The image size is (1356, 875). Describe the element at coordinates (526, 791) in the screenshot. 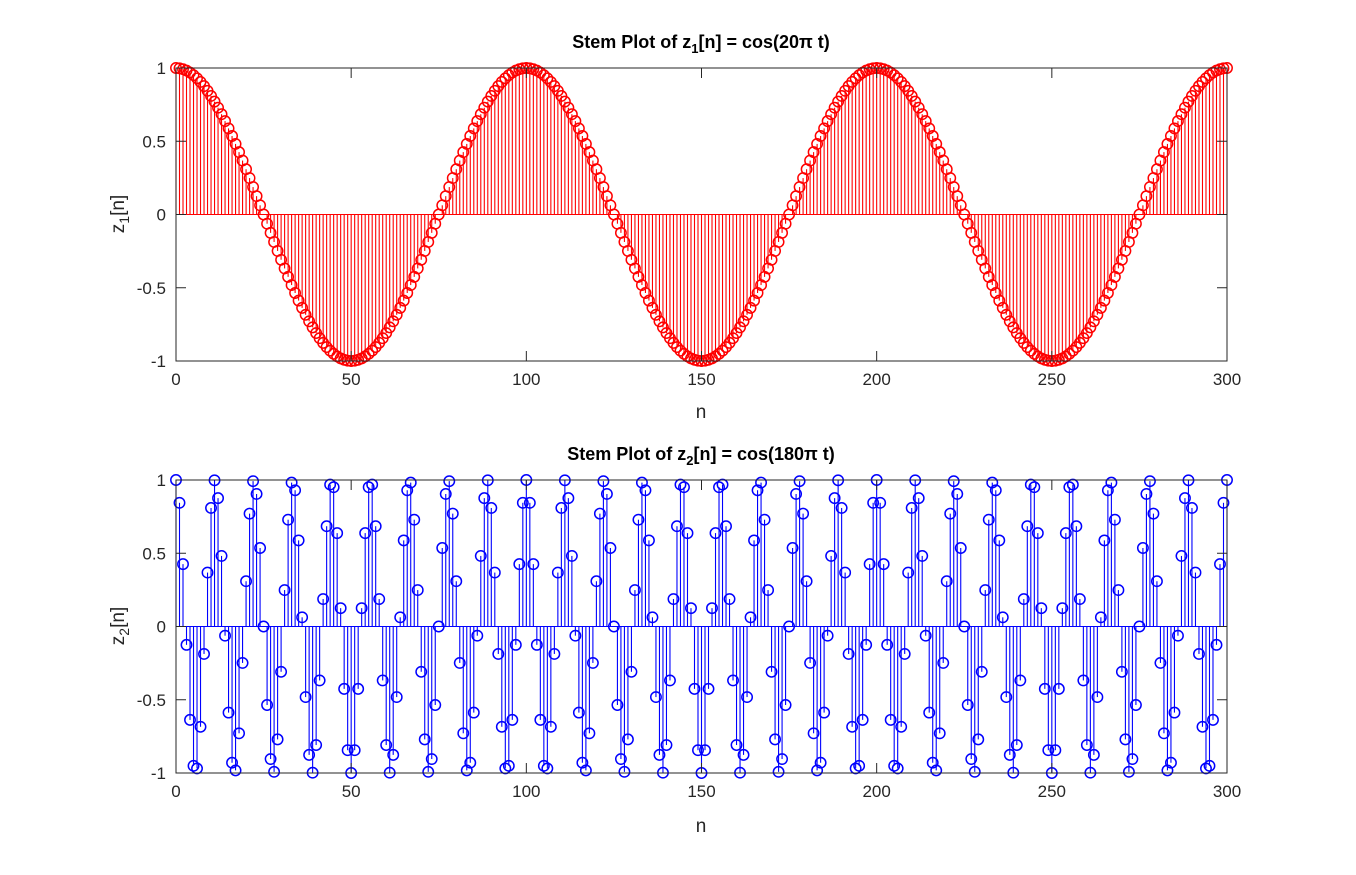

I see `x-tick-label: 100` at that location.